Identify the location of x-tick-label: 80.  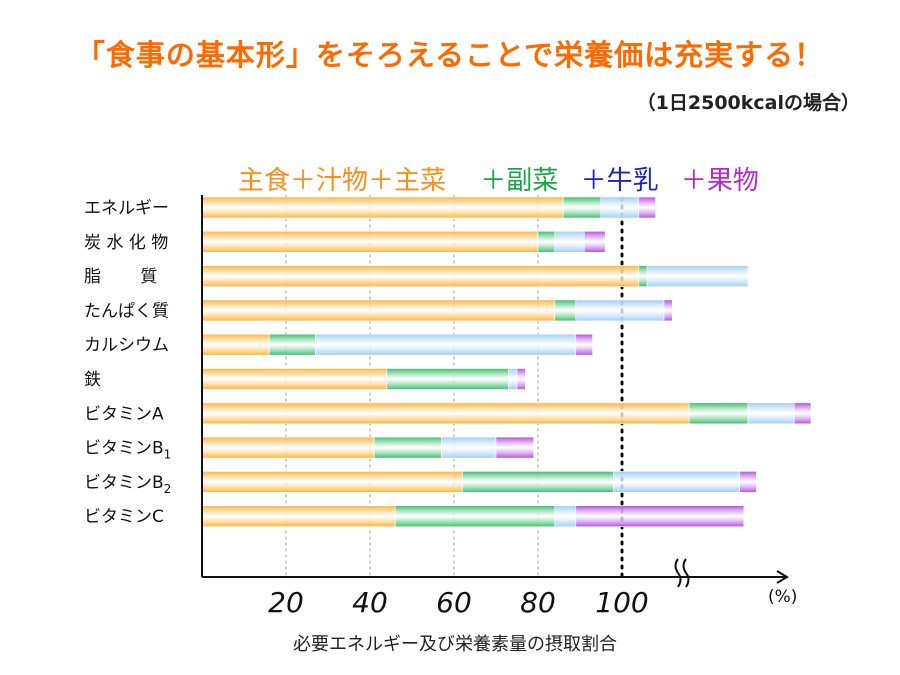
(538, 602).